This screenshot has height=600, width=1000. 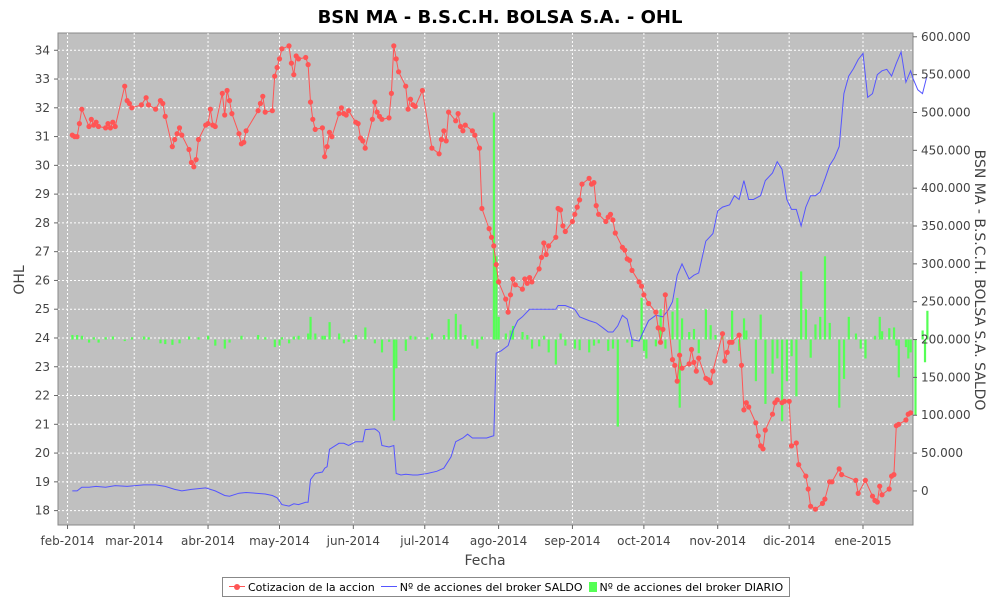 What do you see at coordinates (42, 309) in the screenshot?
I see `y-tick-label: 25` at bounding box center [42, 309].